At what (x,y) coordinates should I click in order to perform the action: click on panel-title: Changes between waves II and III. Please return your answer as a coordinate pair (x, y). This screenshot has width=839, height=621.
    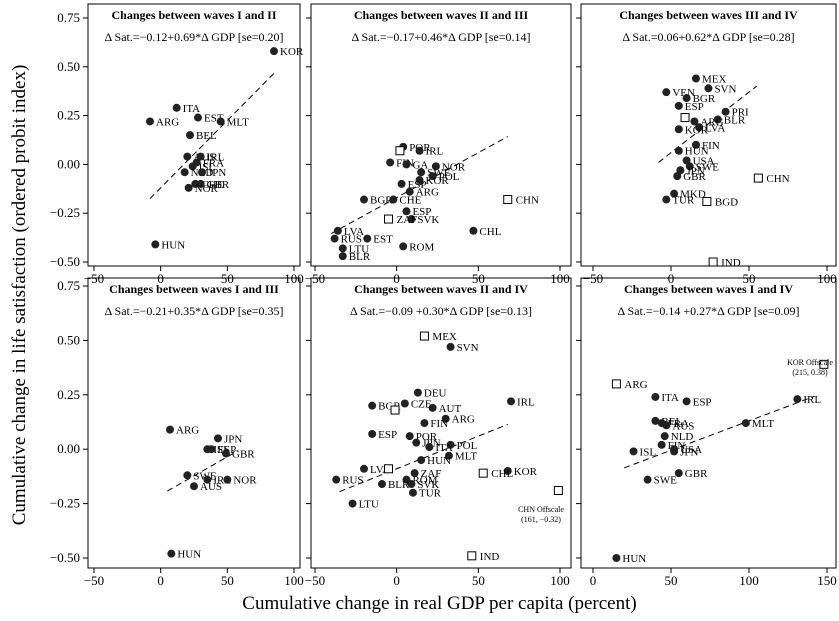
    Looking at the image, I should click on (441, 15).